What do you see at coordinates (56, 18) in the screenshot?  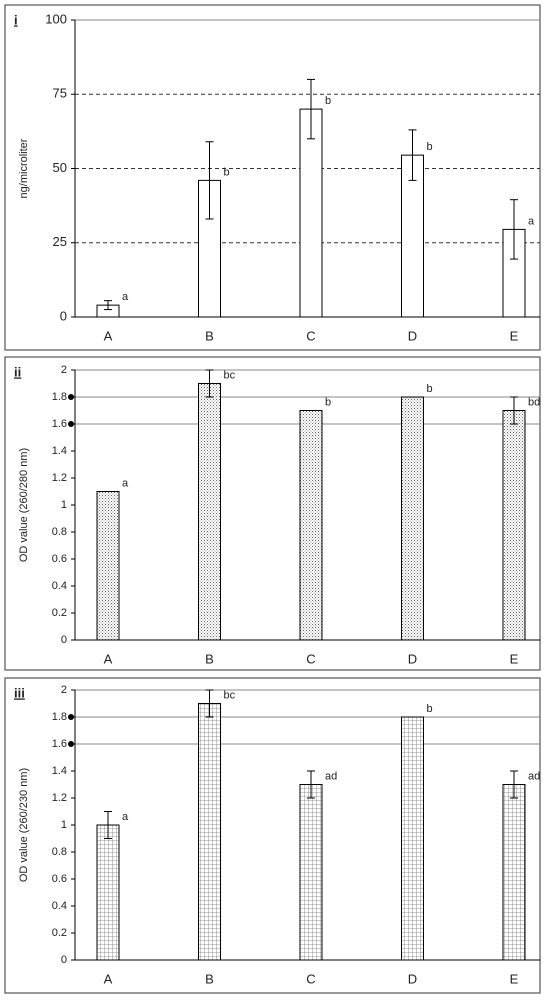 I see `y-tick-label: 100` at bounding box center [56, 18].